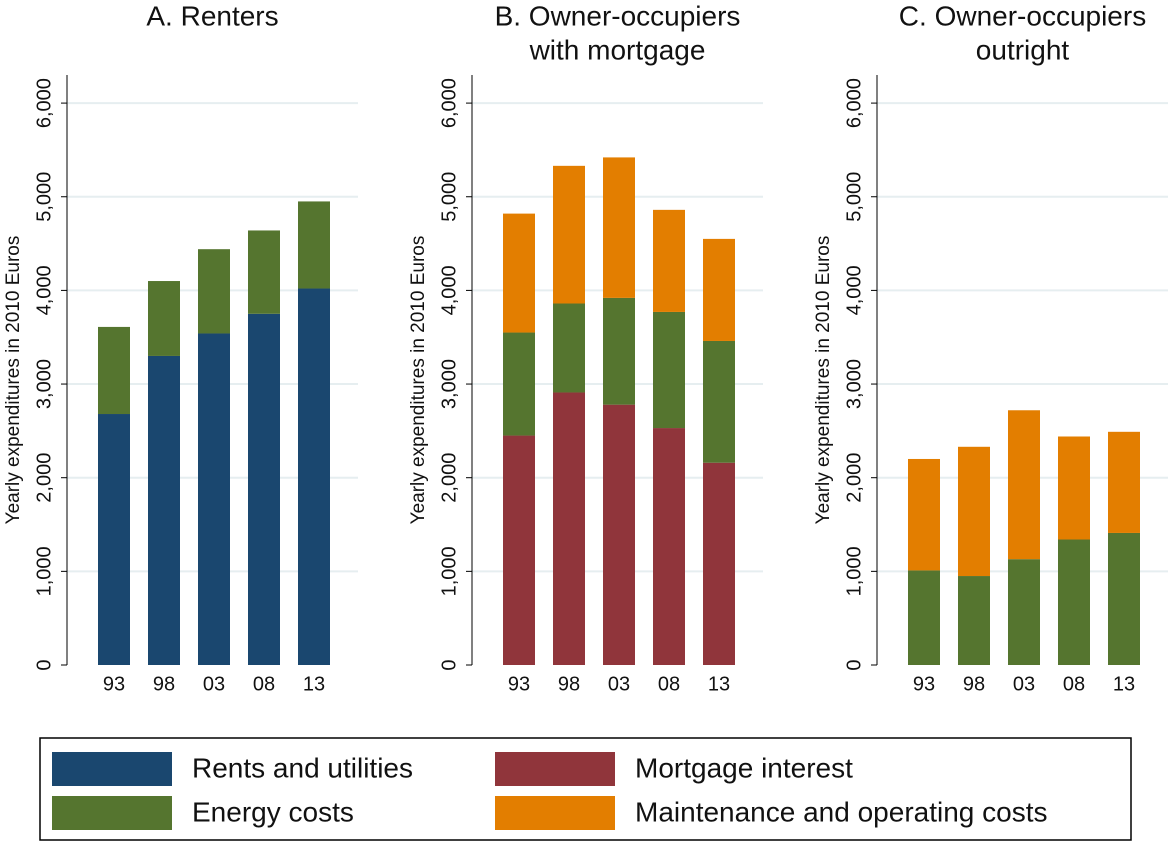 Image resolution: width=1171 pixels, height=843 pixels. I want to click on chart-title: outright, so click(1023, 49).